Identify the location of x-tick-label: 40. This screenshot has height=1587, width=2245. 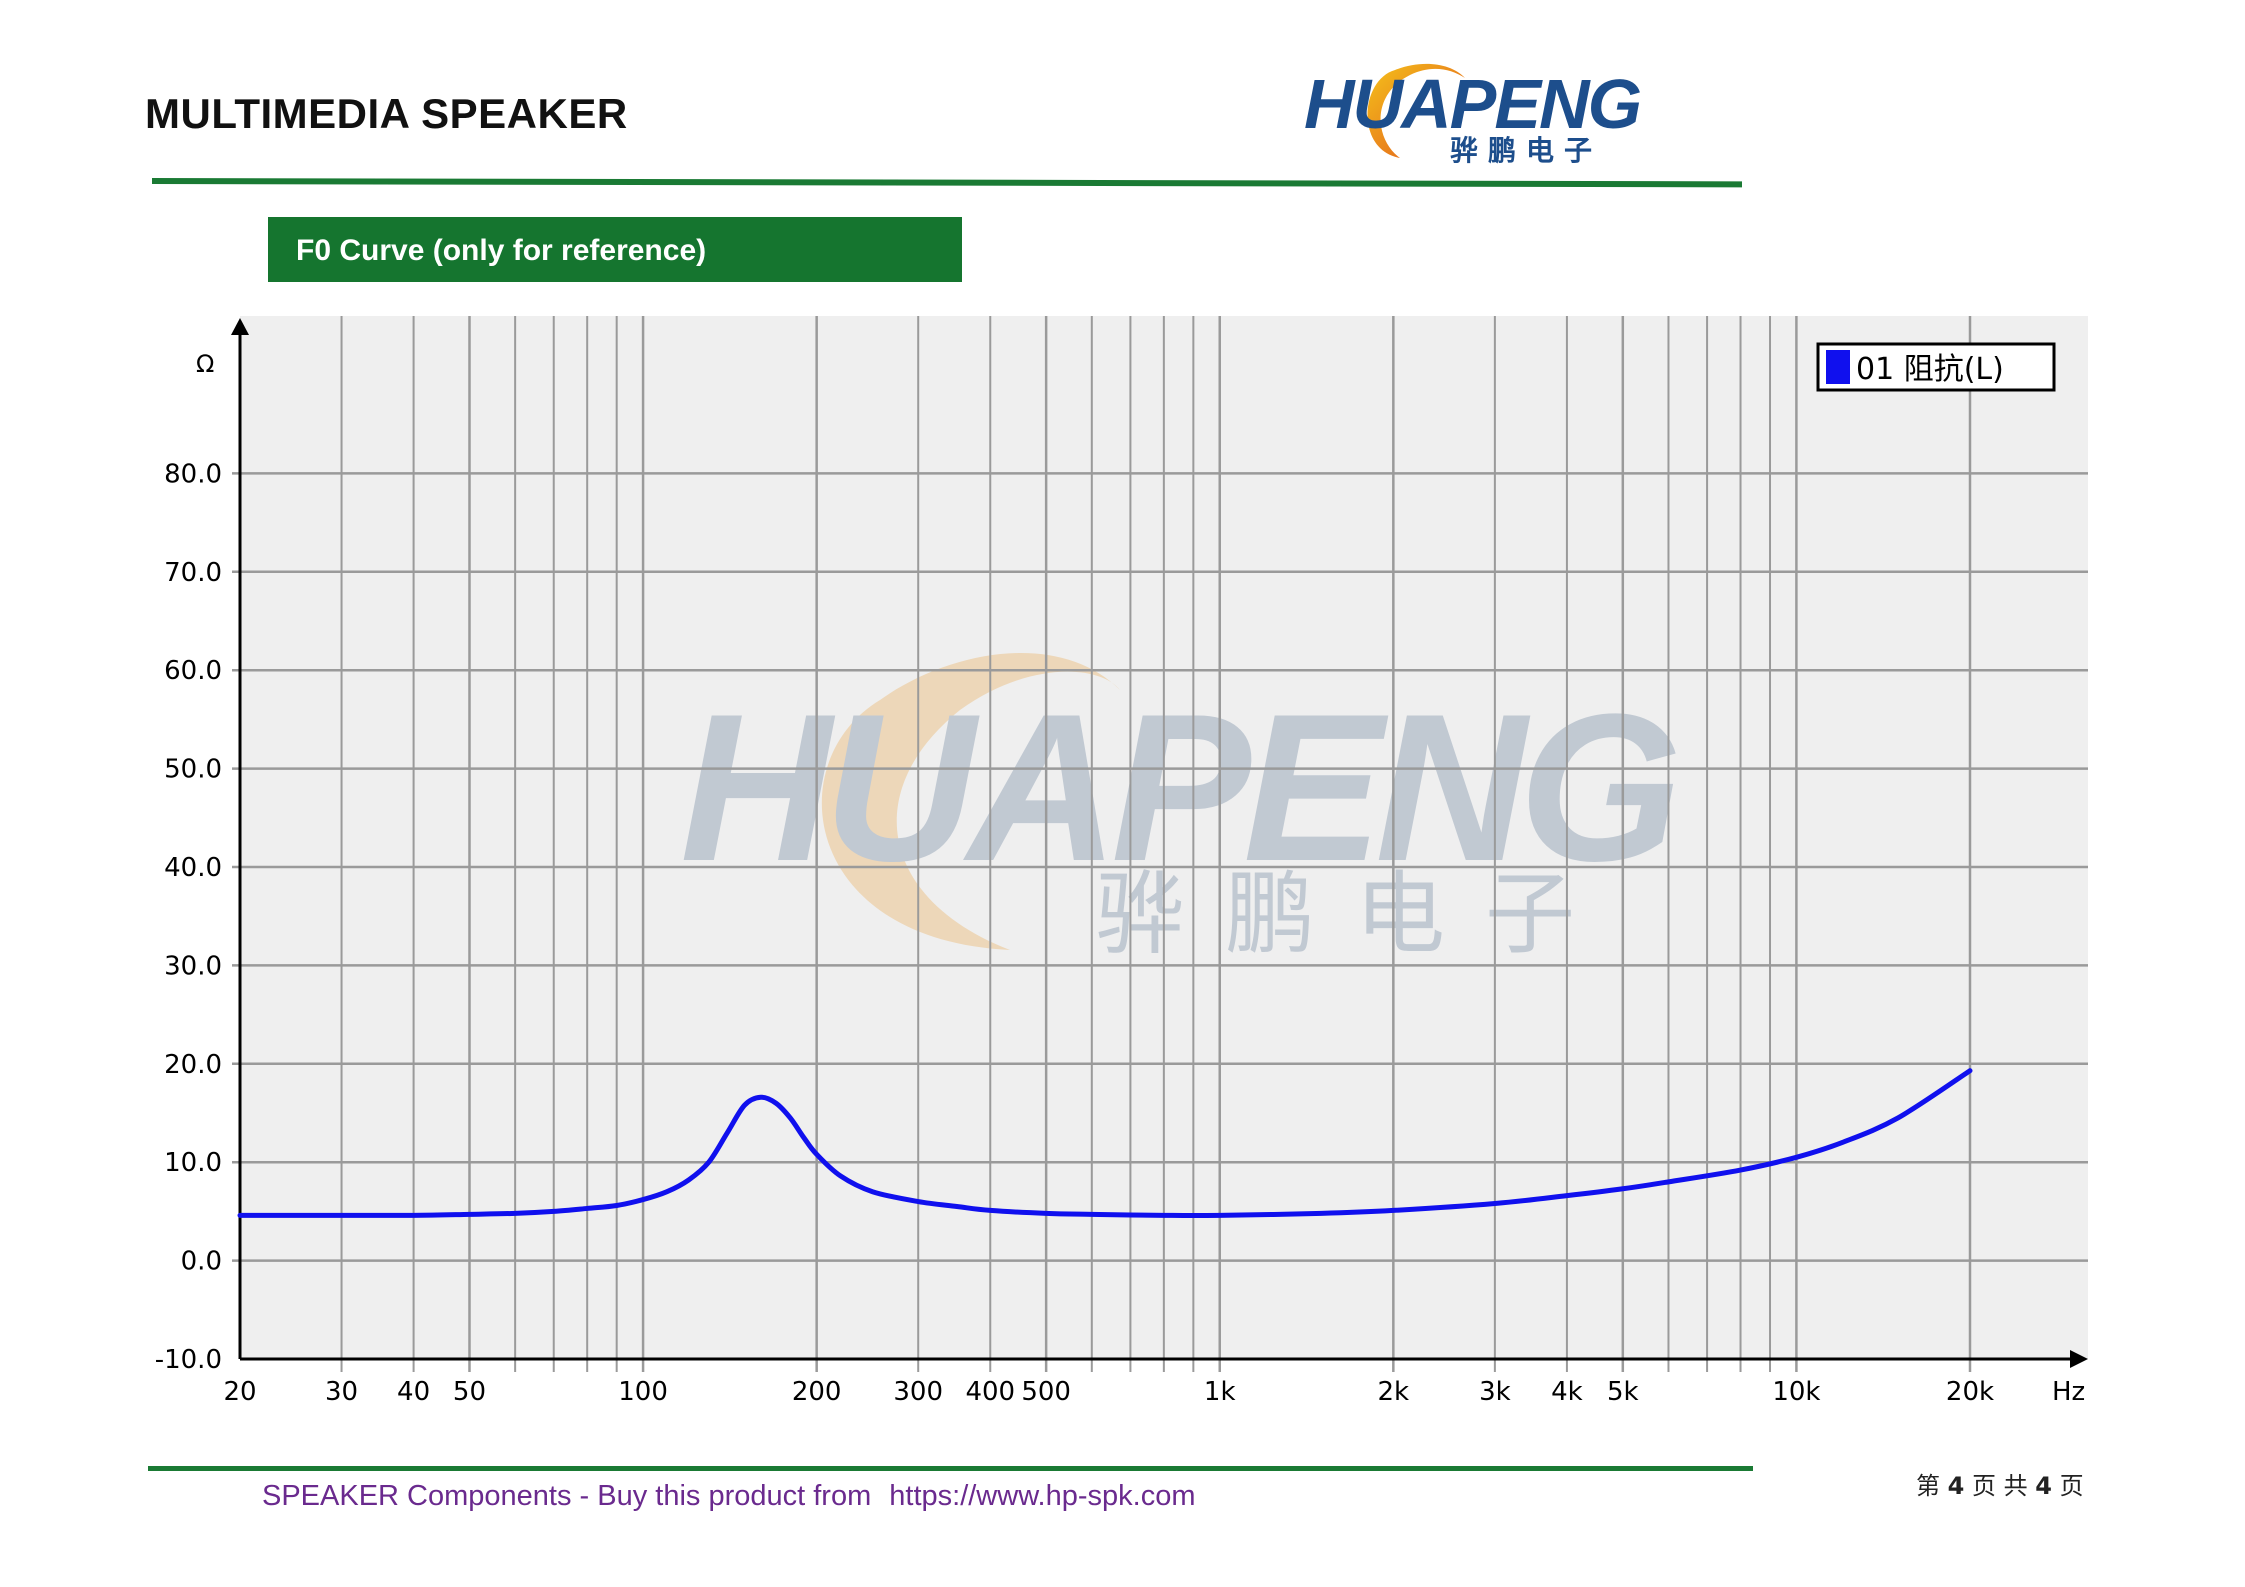
(413, 1392).